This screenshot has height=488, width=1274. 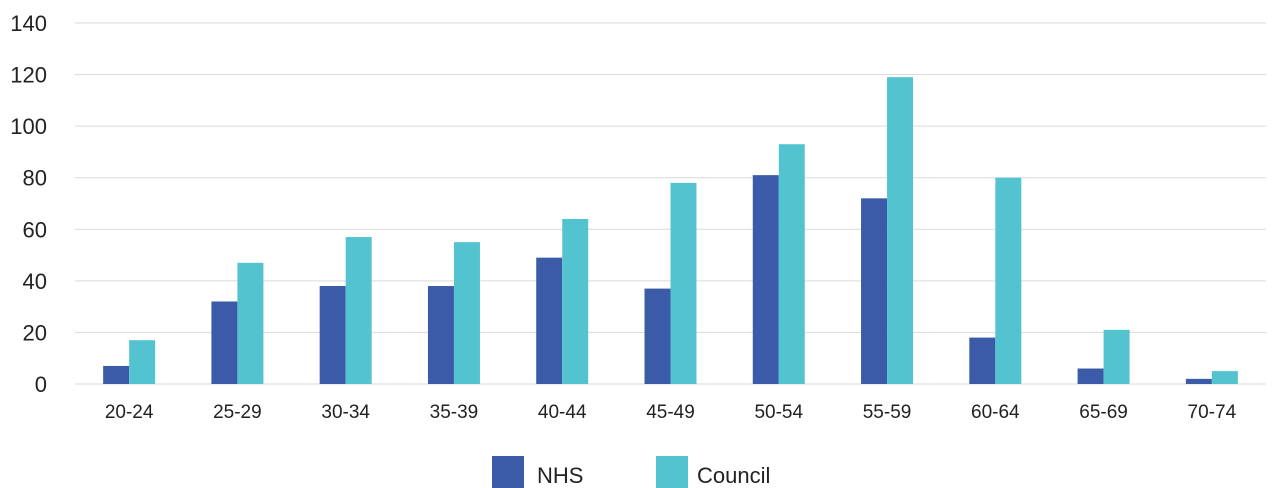 What do you see at coordinates (887, 412) in the screenshot?
I see `x-tick-label-55-59: 55-59` at bounding box center [887, 412].